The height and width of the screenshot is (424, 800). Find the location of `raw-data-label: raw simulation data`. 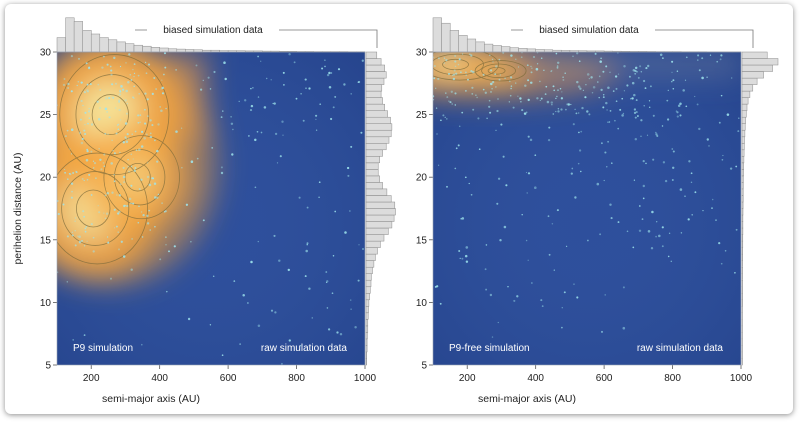

raw-data-label: raw simulation data is located at coordinates (304, 348).